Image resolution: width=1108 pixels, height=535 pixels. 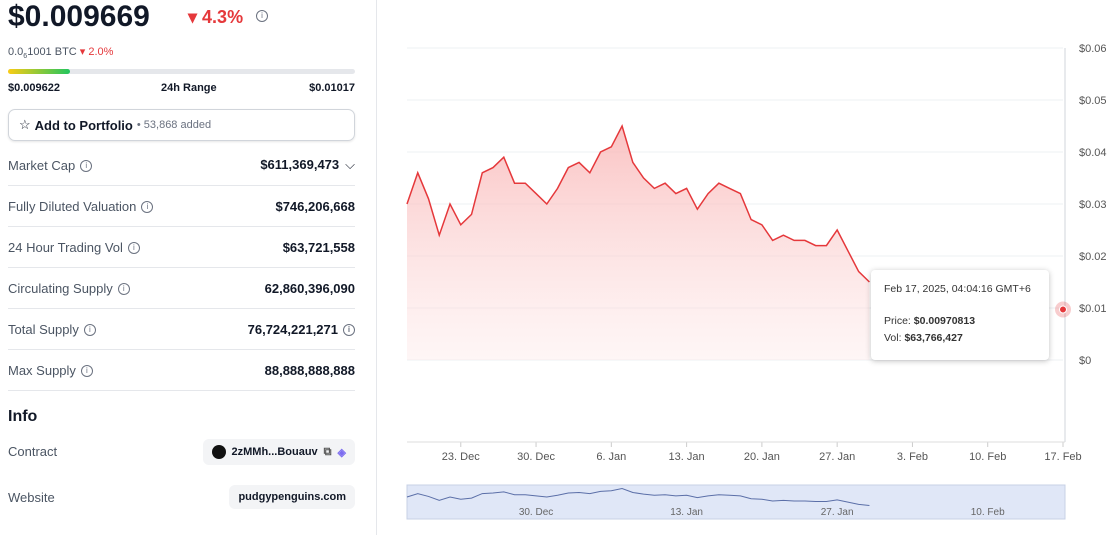 What do you see at coordinates (687, 457) in the screenshot?
I see `x-tick-label: 13. Jan` at bounding box center [687, 457].